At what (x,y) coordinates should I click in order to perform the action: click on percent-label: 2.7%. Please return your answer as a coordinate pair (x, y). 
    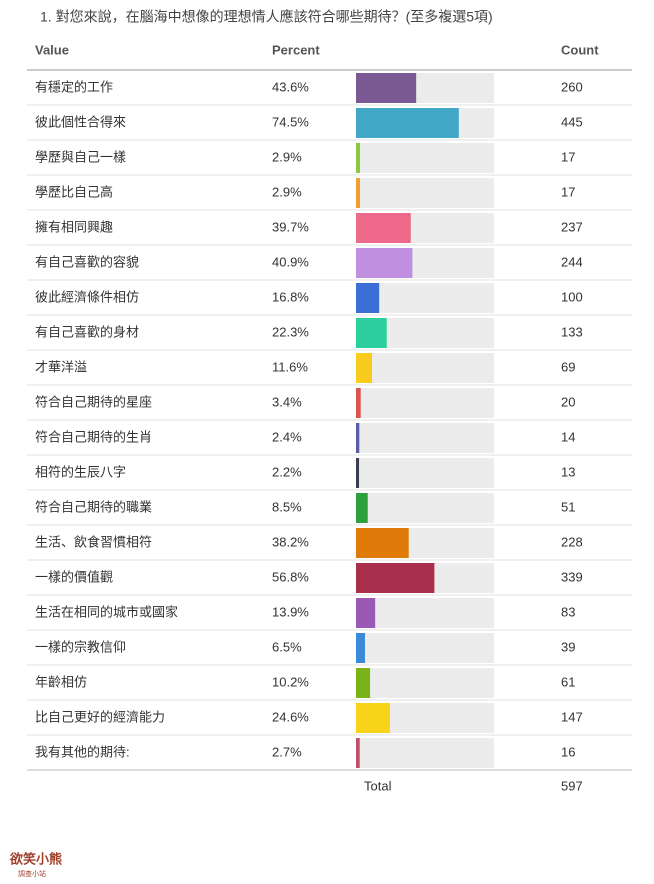
    Looking at the image, I should click on (287, 751).